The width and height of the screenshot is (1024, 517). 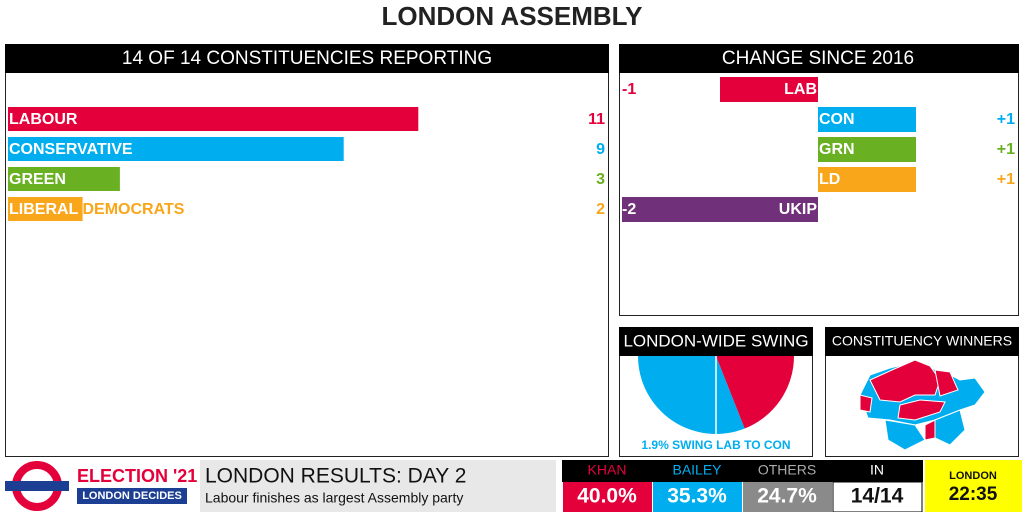 I want to click on headline-box, so click(x=378, y=486).